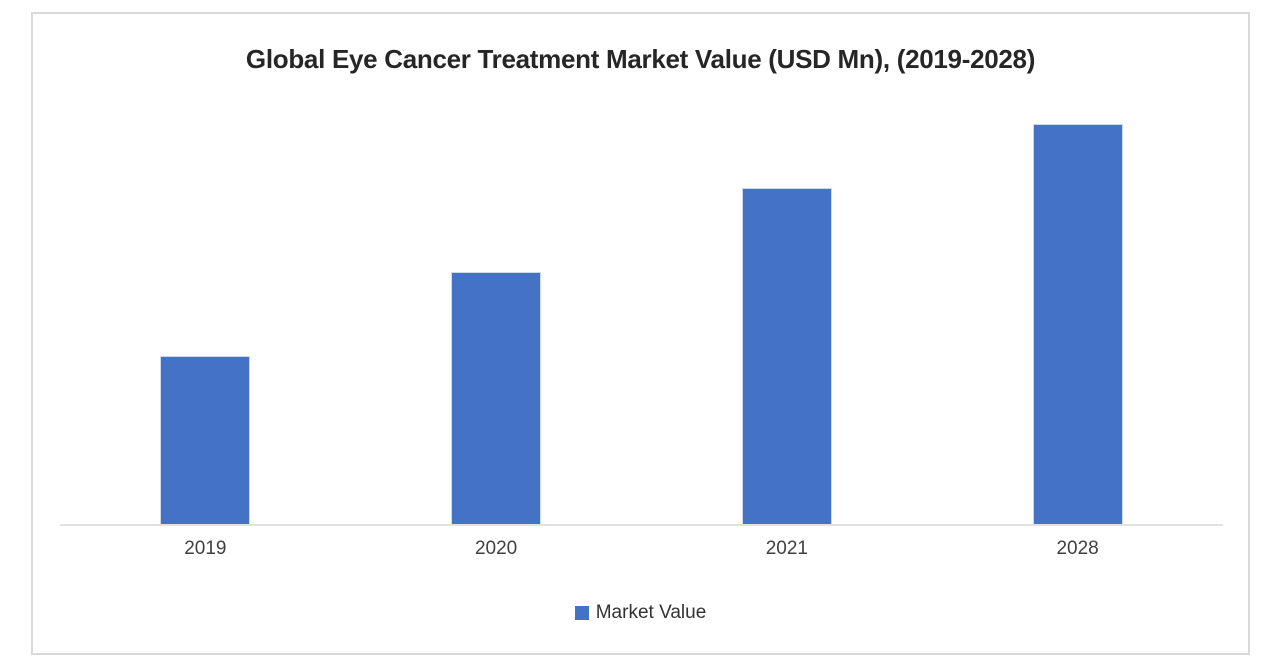  I want to click on bar-slot-2028, so click(1077, 324).